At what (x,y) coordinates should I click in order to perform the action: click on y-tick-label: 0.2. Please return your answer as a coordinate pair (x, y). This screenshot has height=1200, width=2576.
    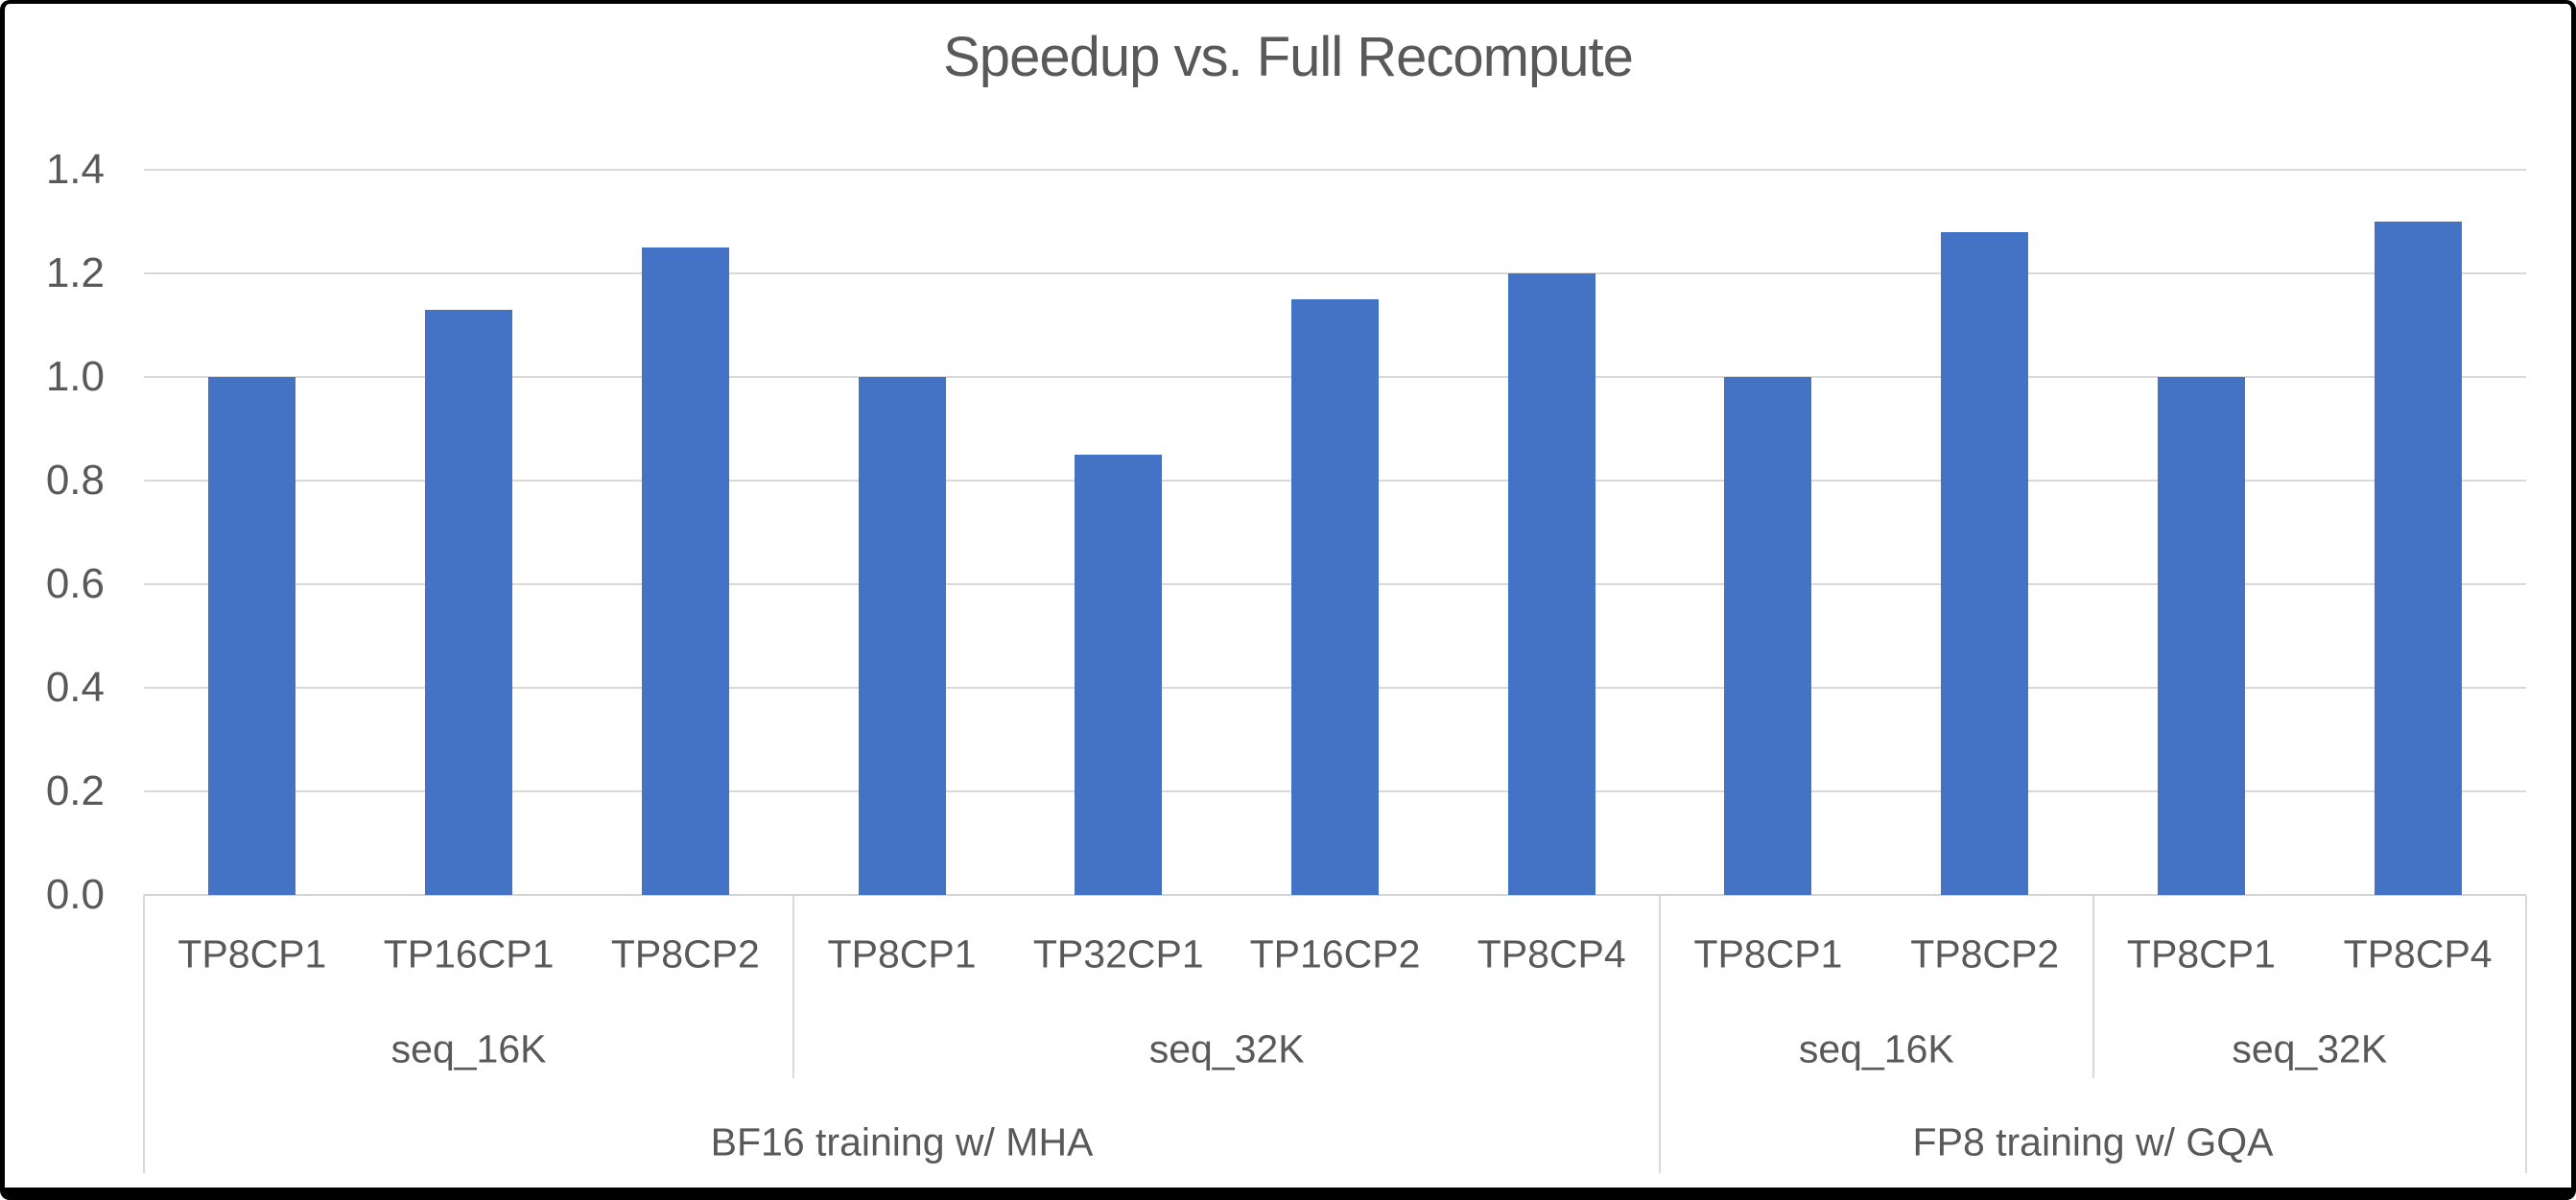
    Looking at the image, I should click on (75, 790).